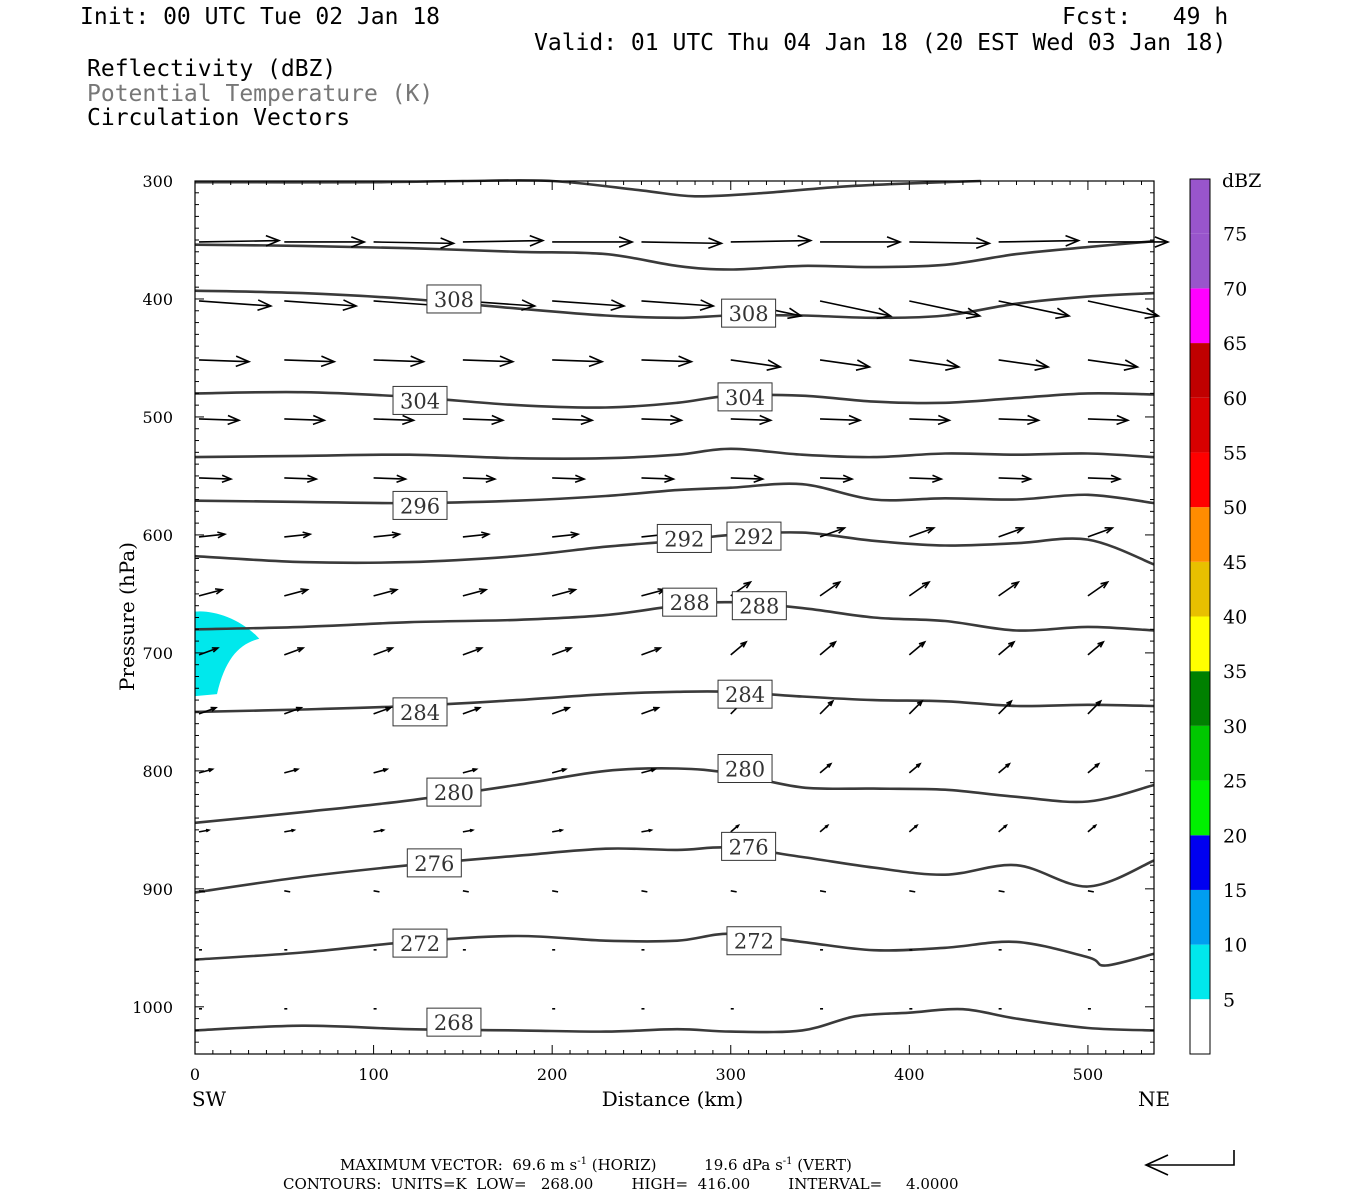 The width and height of the screenshot is (1350, 1200). I want to click on contour-label-292: 292, so click(754, 536).